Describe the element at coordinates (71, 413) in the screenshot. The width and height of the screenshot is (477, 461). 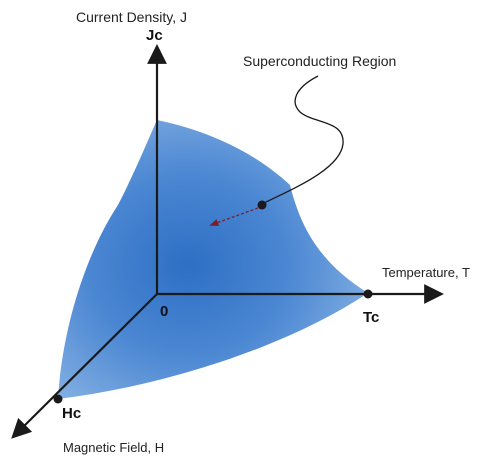
I see `z-axis-point-label: Hc` at that location.